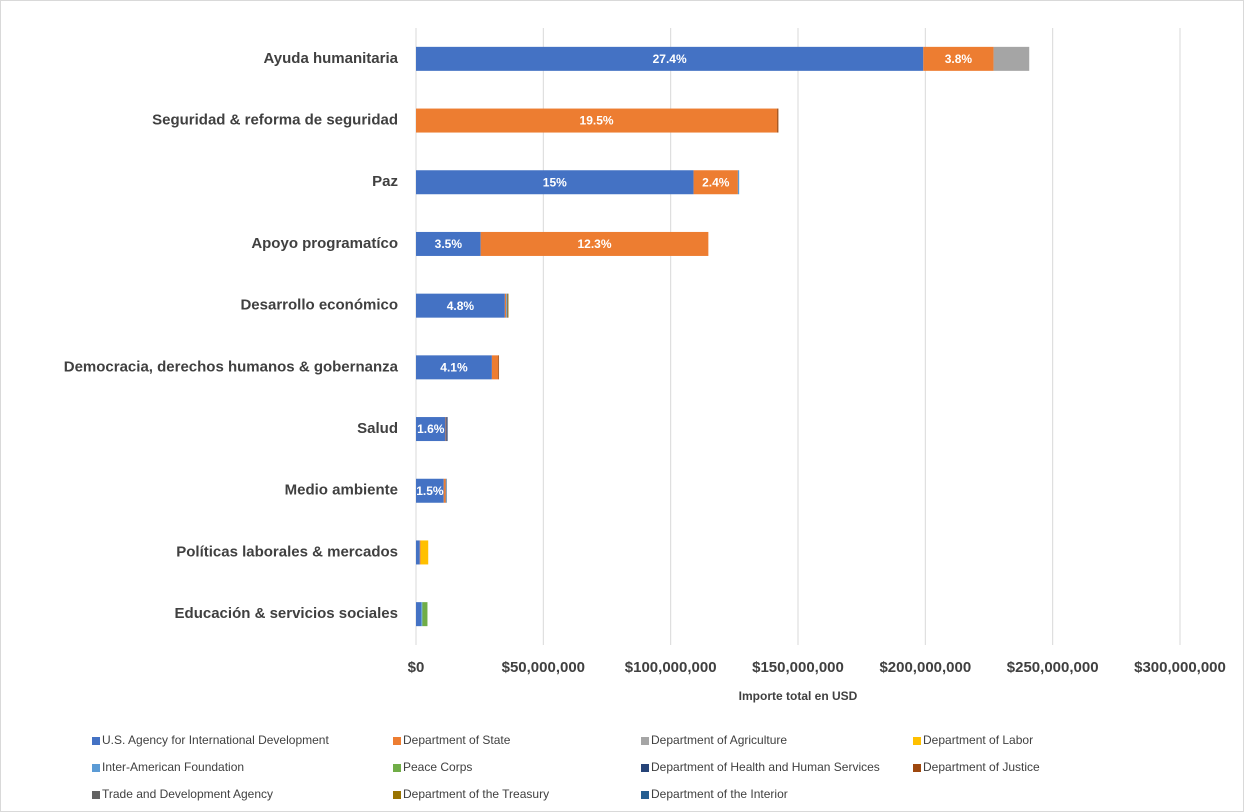 This screenshot has height=812, width=1244. I want to click on data-label: 1.5%, so click(430, 491).